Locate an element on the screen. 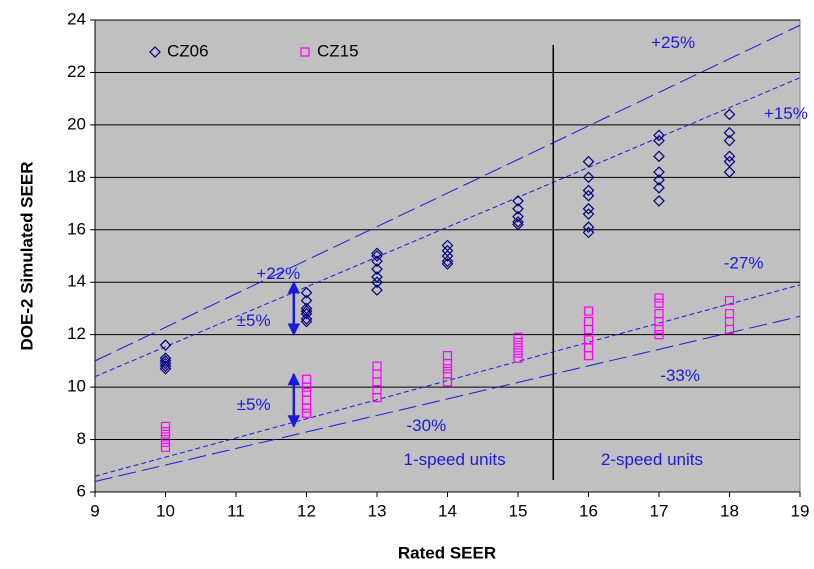  x-tick-label: 13 is located at coordinates (377, 510).